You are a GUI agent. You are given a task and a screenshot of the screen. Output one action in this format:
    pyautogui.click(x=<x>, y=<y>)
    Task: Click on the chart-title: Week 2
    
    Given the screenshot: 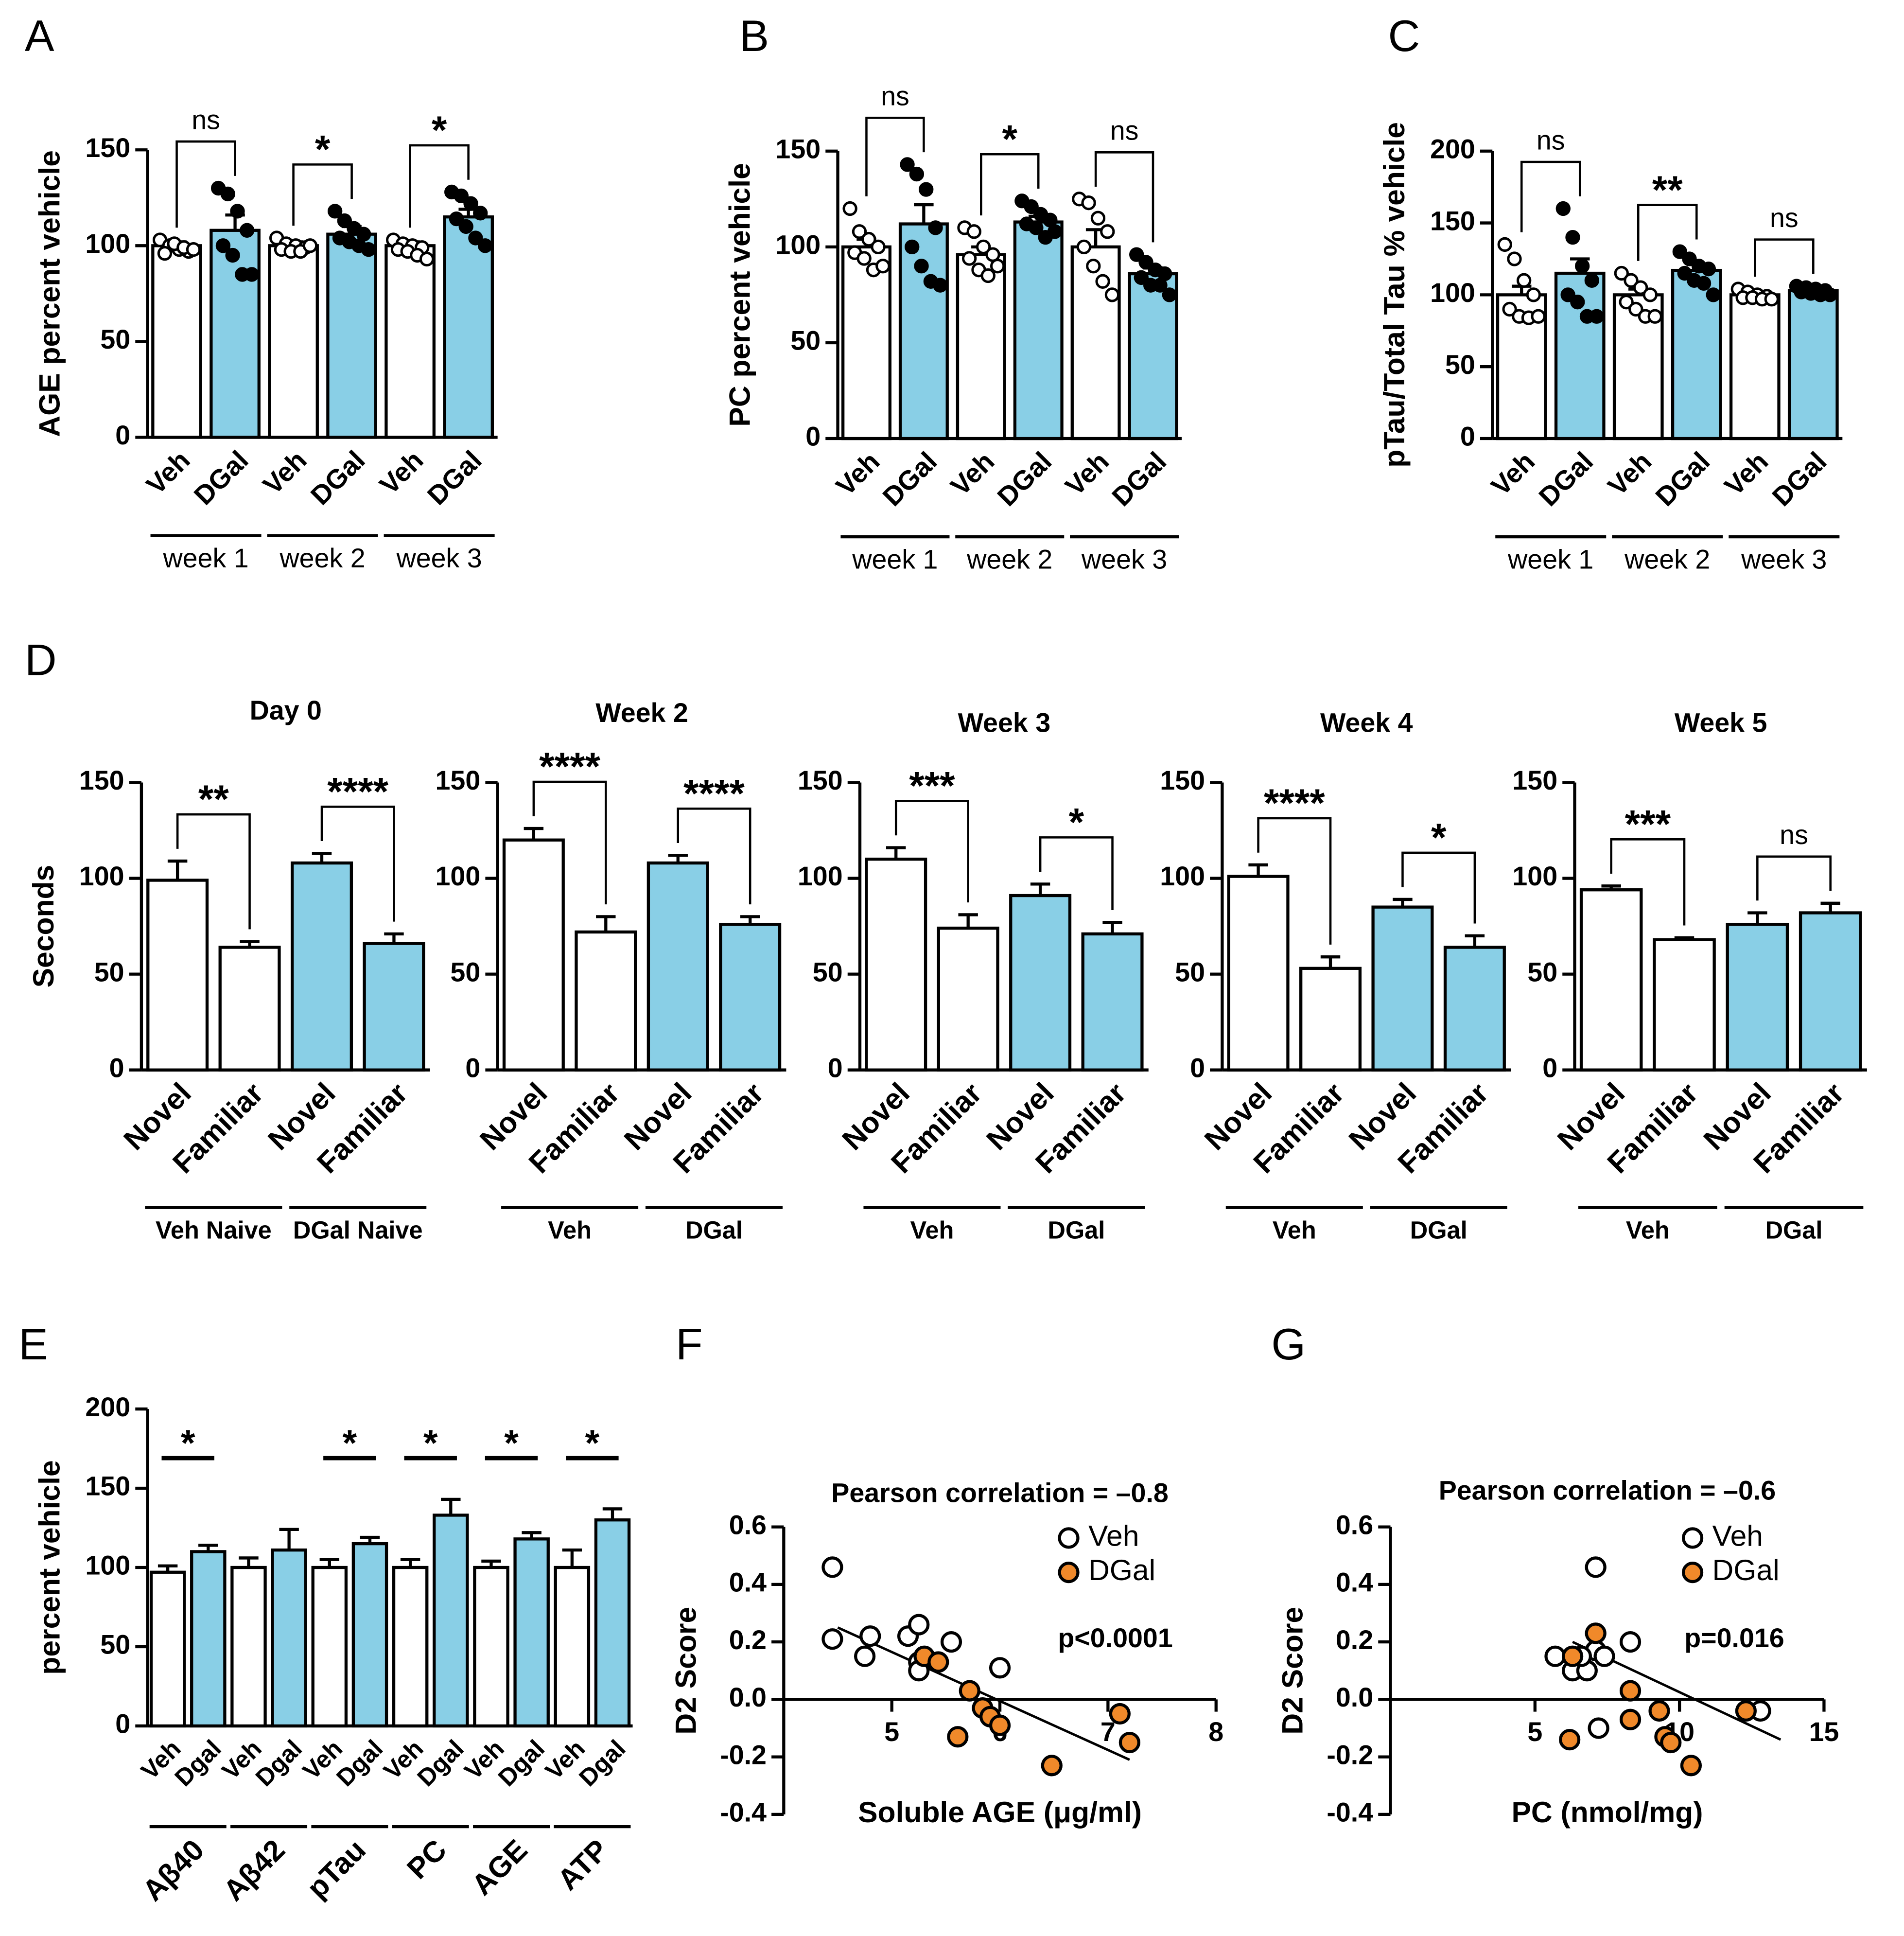 What is the action you would take?
    pyautogui.click(x=641, y=713)
    